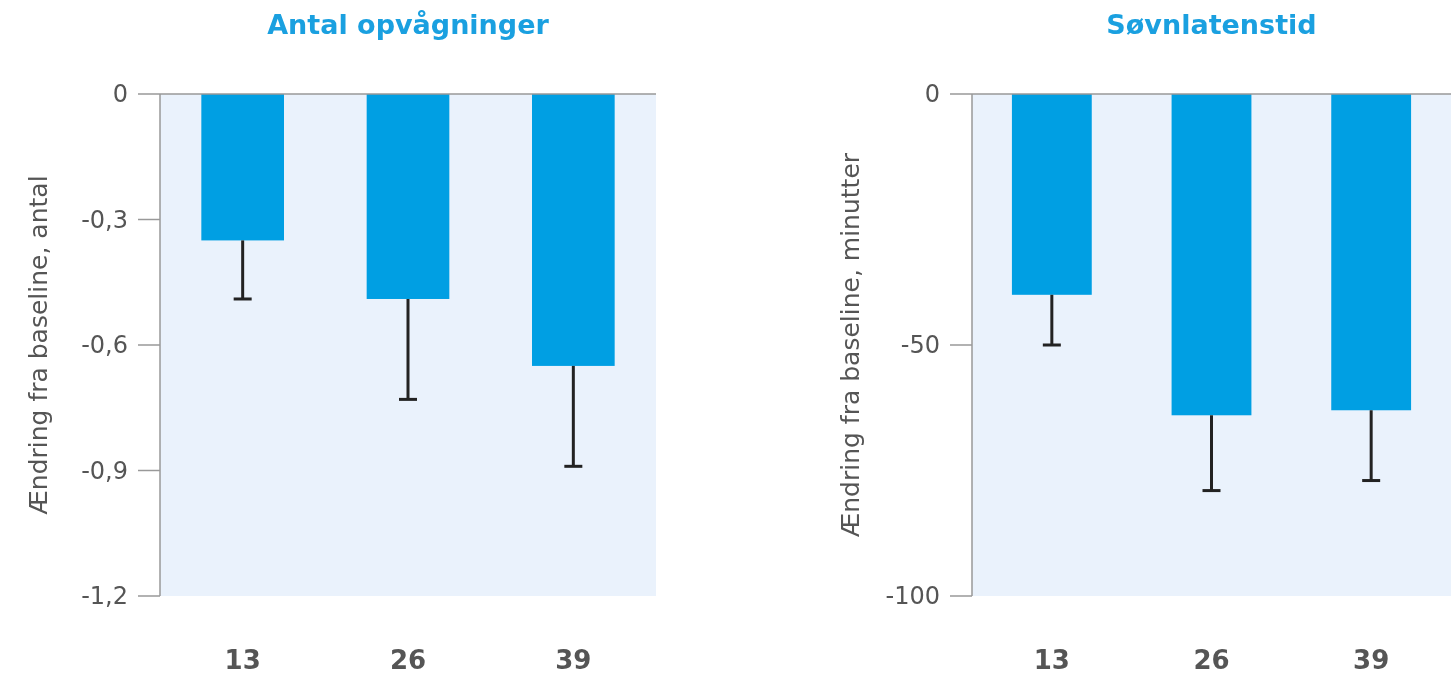 This screenshot has height=675, width=1451. What do you see at coordinates (38, 345) in the screenshot?
I see `y-axis-title: Ændring fra baseline, antal` at bounding box center [38, 345].